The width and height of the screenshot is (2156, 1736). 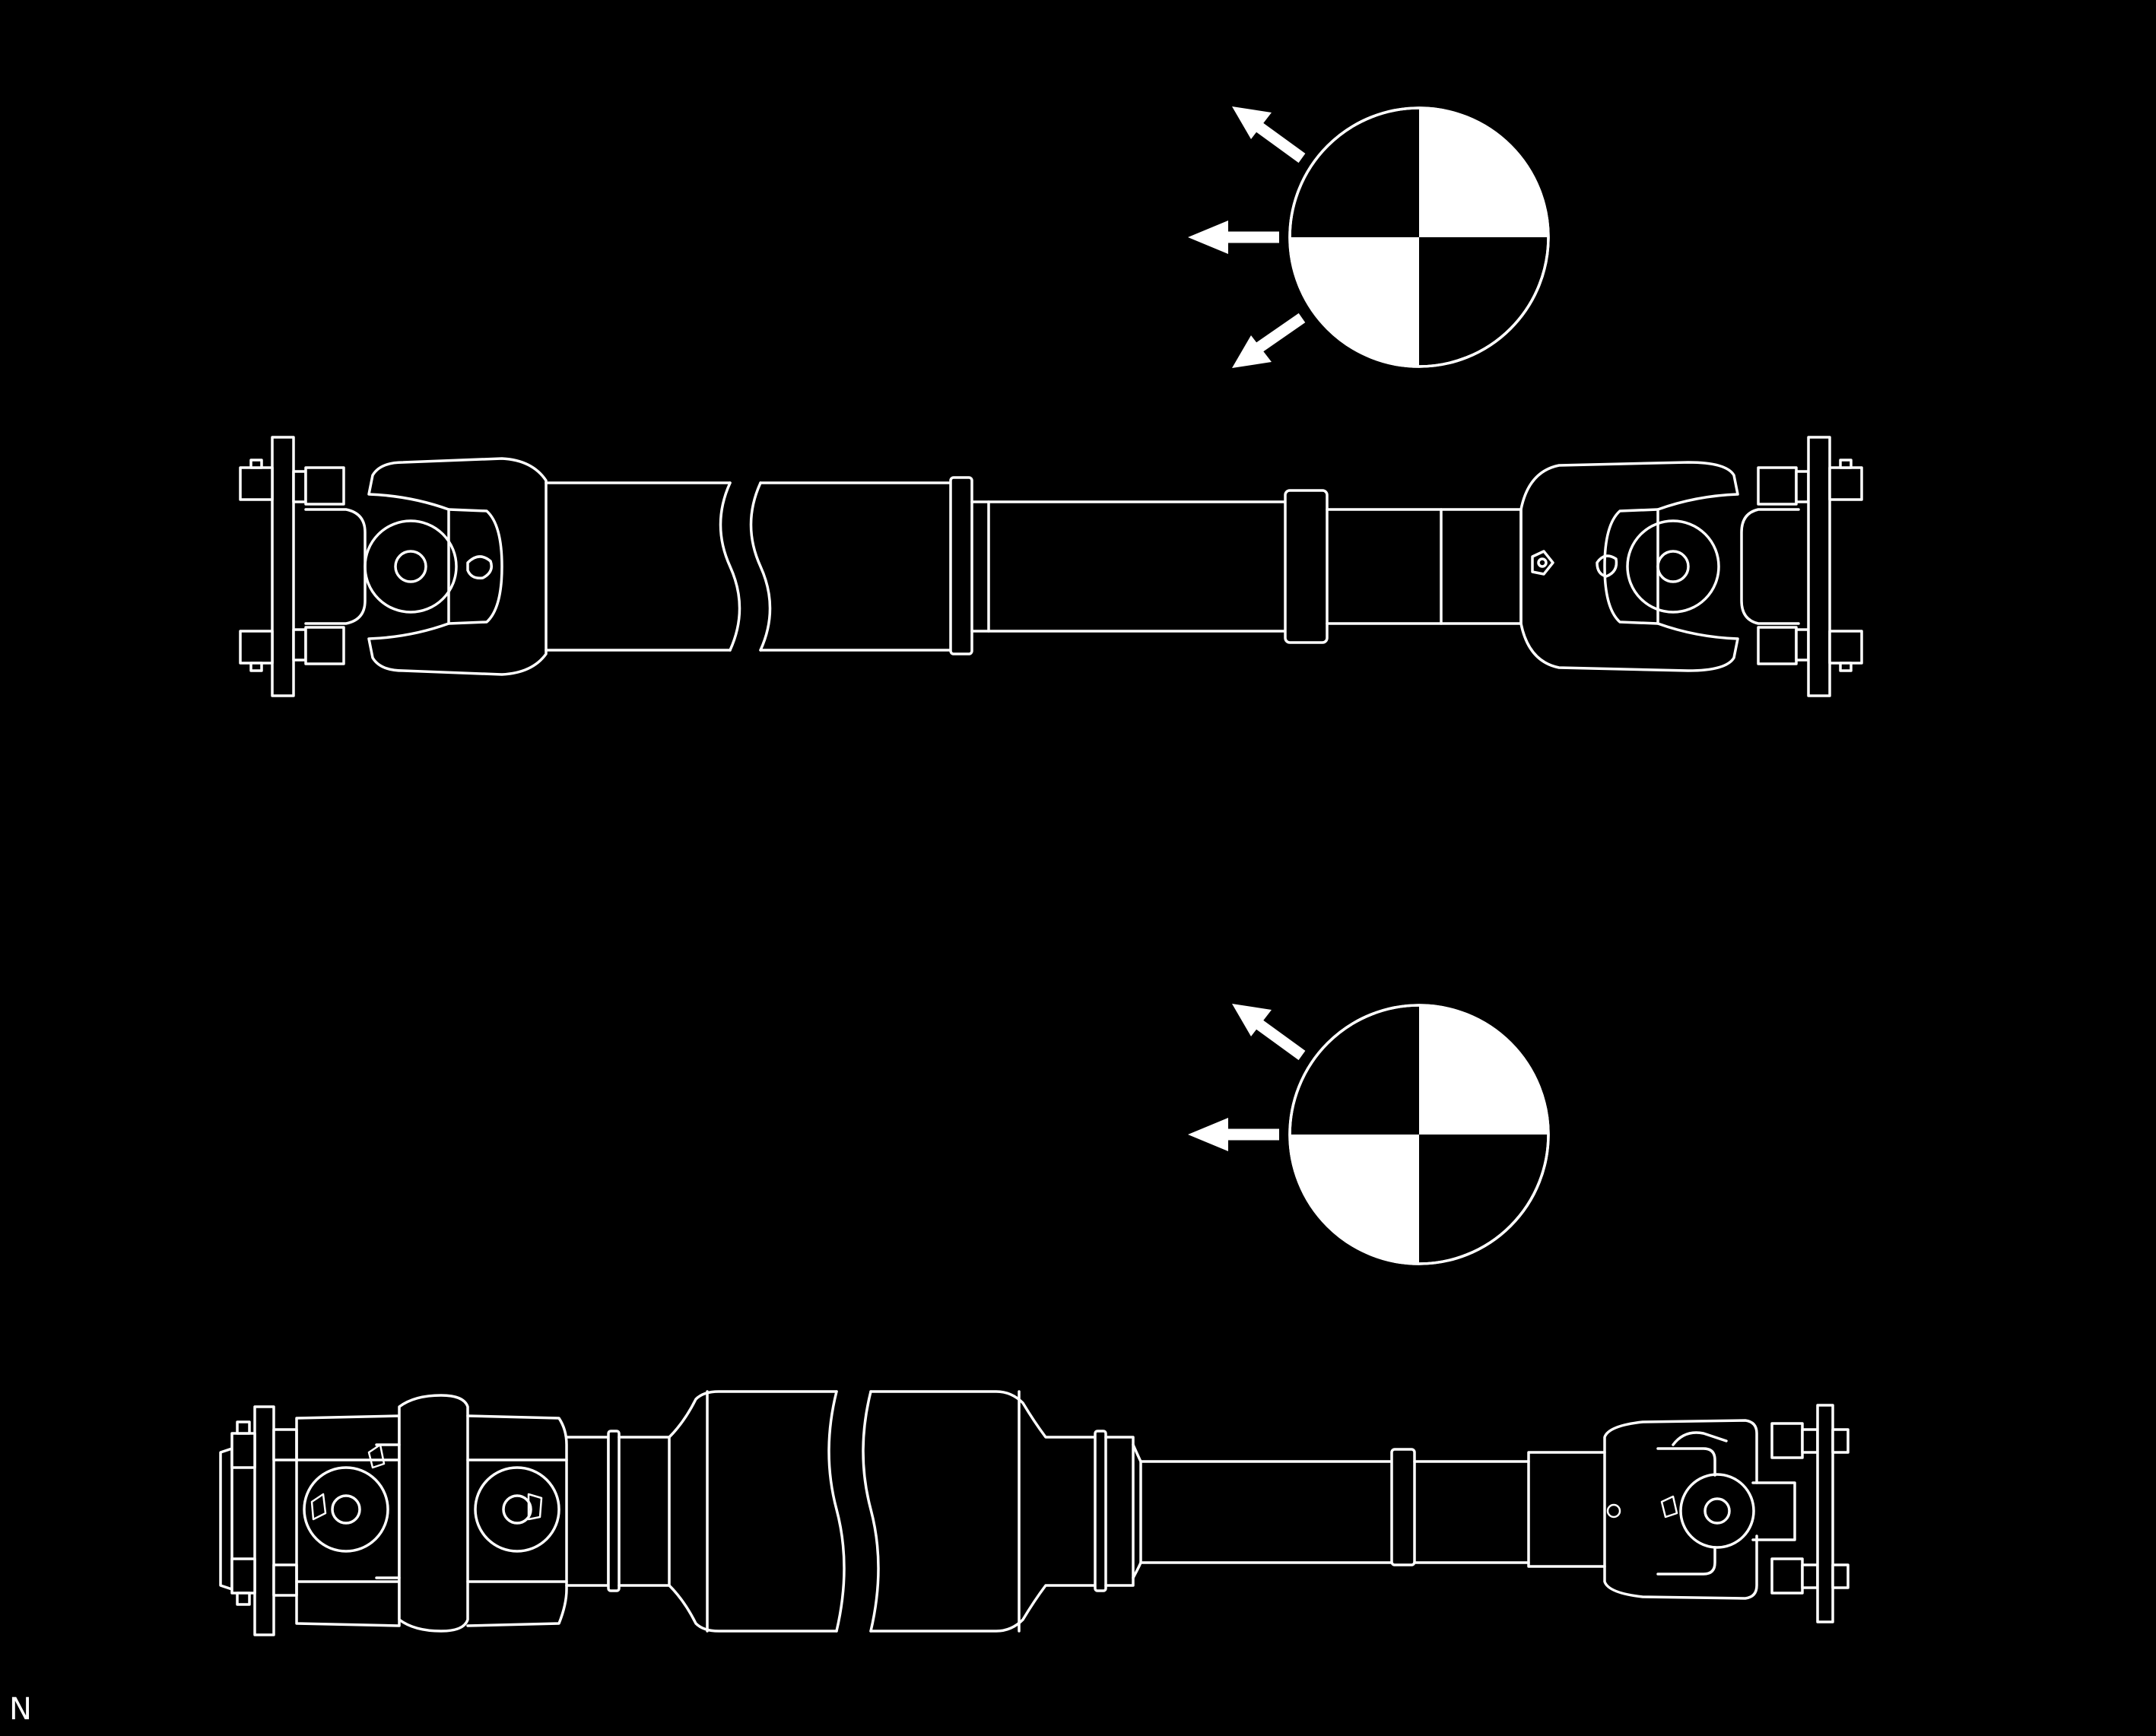 What do you see at coordinates (20, 1709) in the screenshot?
I see `corner-label: N` at bounding box center [20, 1709].